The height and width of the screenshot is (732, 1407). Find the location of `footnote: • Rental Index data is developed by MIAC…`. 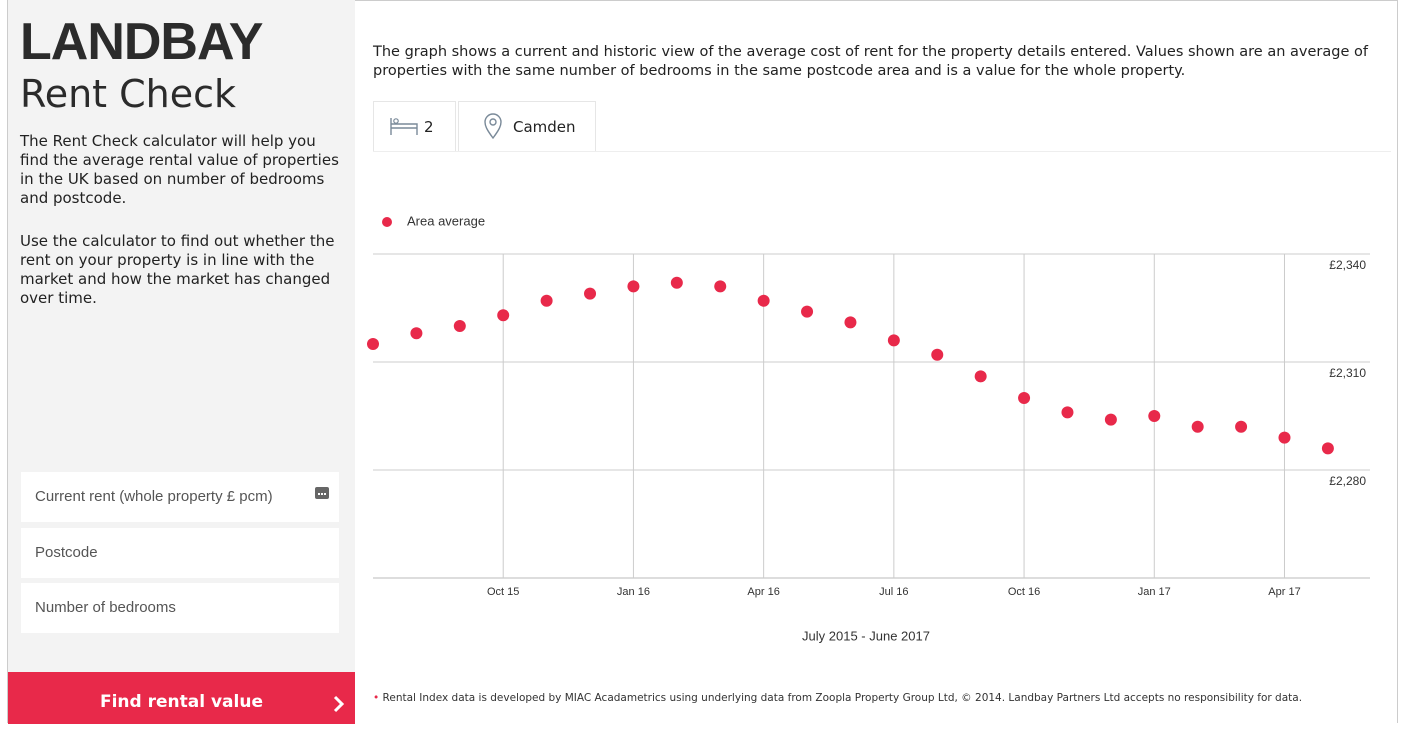

footnote: • Rental Index data is developed by MIAC… is located at coordinates (837, 698).